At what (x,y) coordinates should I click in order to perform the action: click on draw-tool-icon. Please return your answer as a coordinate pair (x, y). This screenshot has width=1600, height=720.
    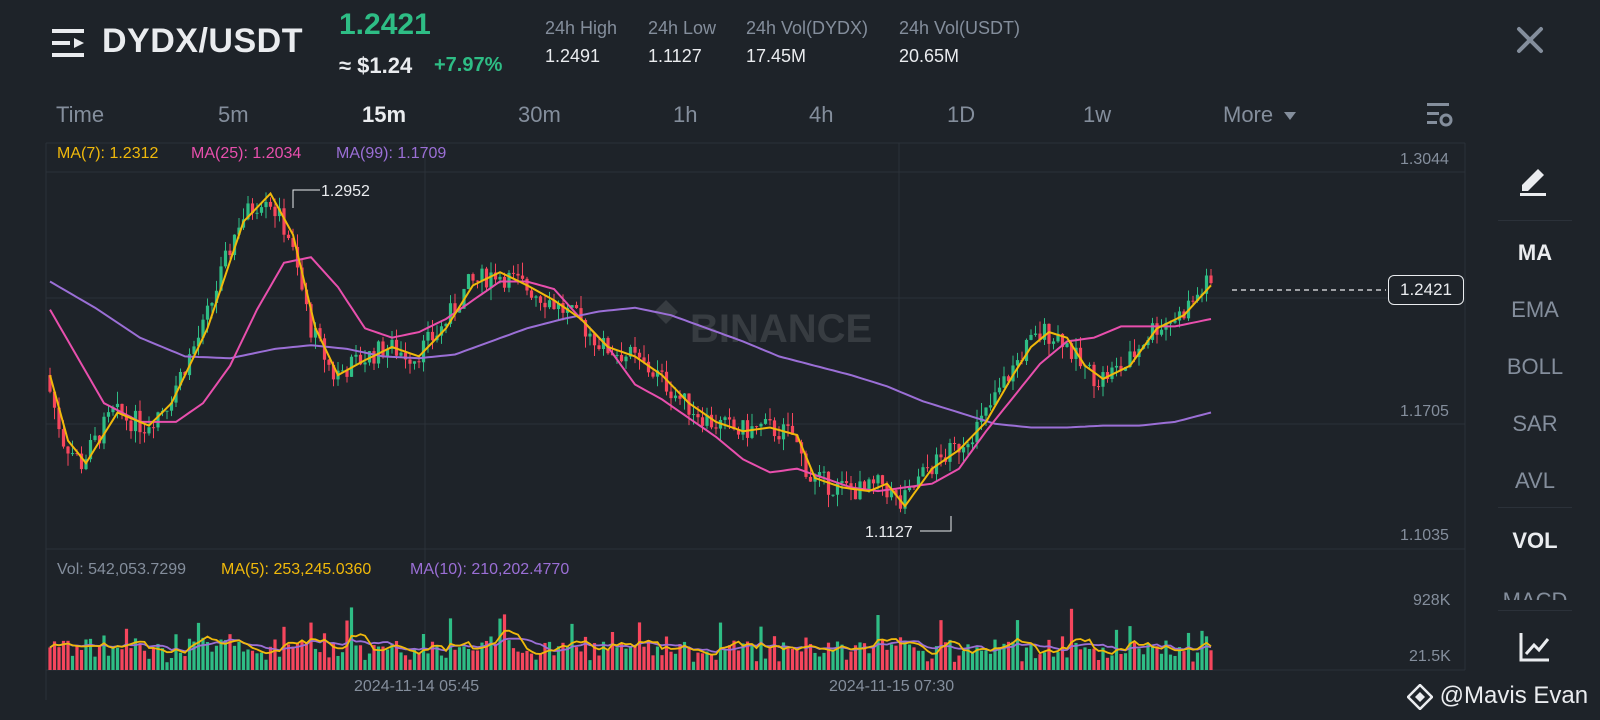
    Looking at the image, I should click on (1535, 180).